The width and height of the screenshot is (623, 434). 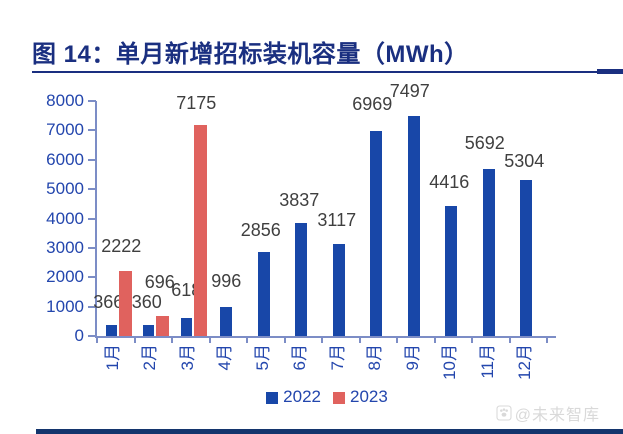 What do you see at coordinates (65, 277) in the screenshot?
I see `y-axis-label: 2000` at bounding box center [65, 277].